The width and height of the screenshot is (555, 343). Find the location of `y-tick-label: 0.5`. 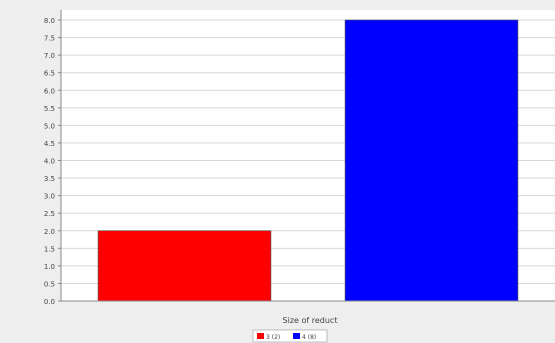

y-tick-label: 0.5 is located at coordinates (49, 284).